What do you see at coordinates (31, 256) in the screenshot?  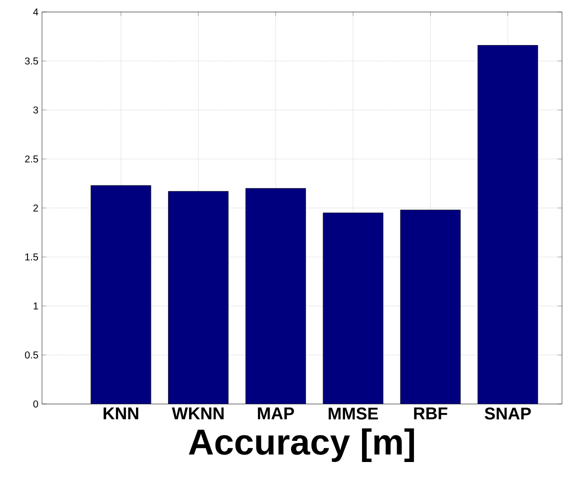 I see `y-tick-label: 1.5` at bounding box center [31, 256].